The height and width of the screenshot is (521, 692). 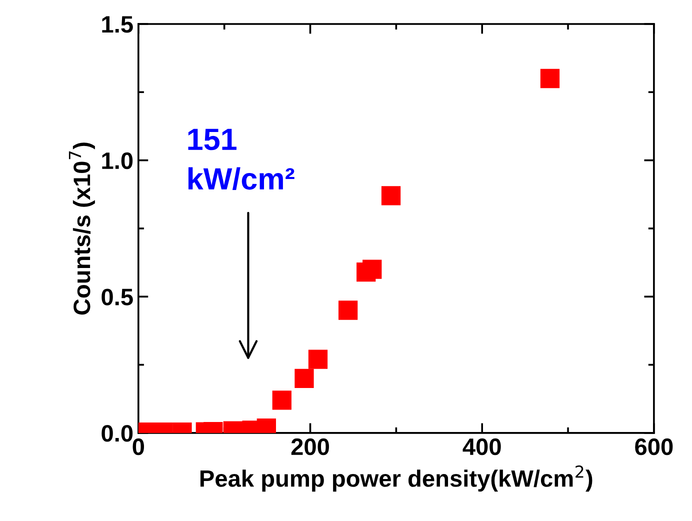 I want to click on x-tick-label: 0, so click(x=138, y=447).